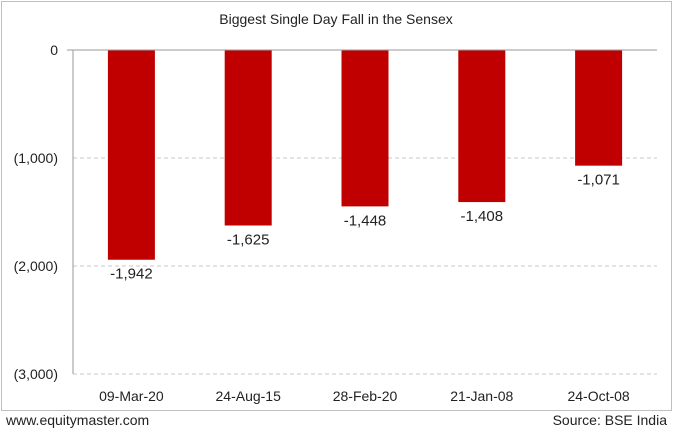 The height and width of the screenshot is (432, 675). I want to click on chart-title: Biggest Single Day Fall in the Sensex, so click(335, 19).